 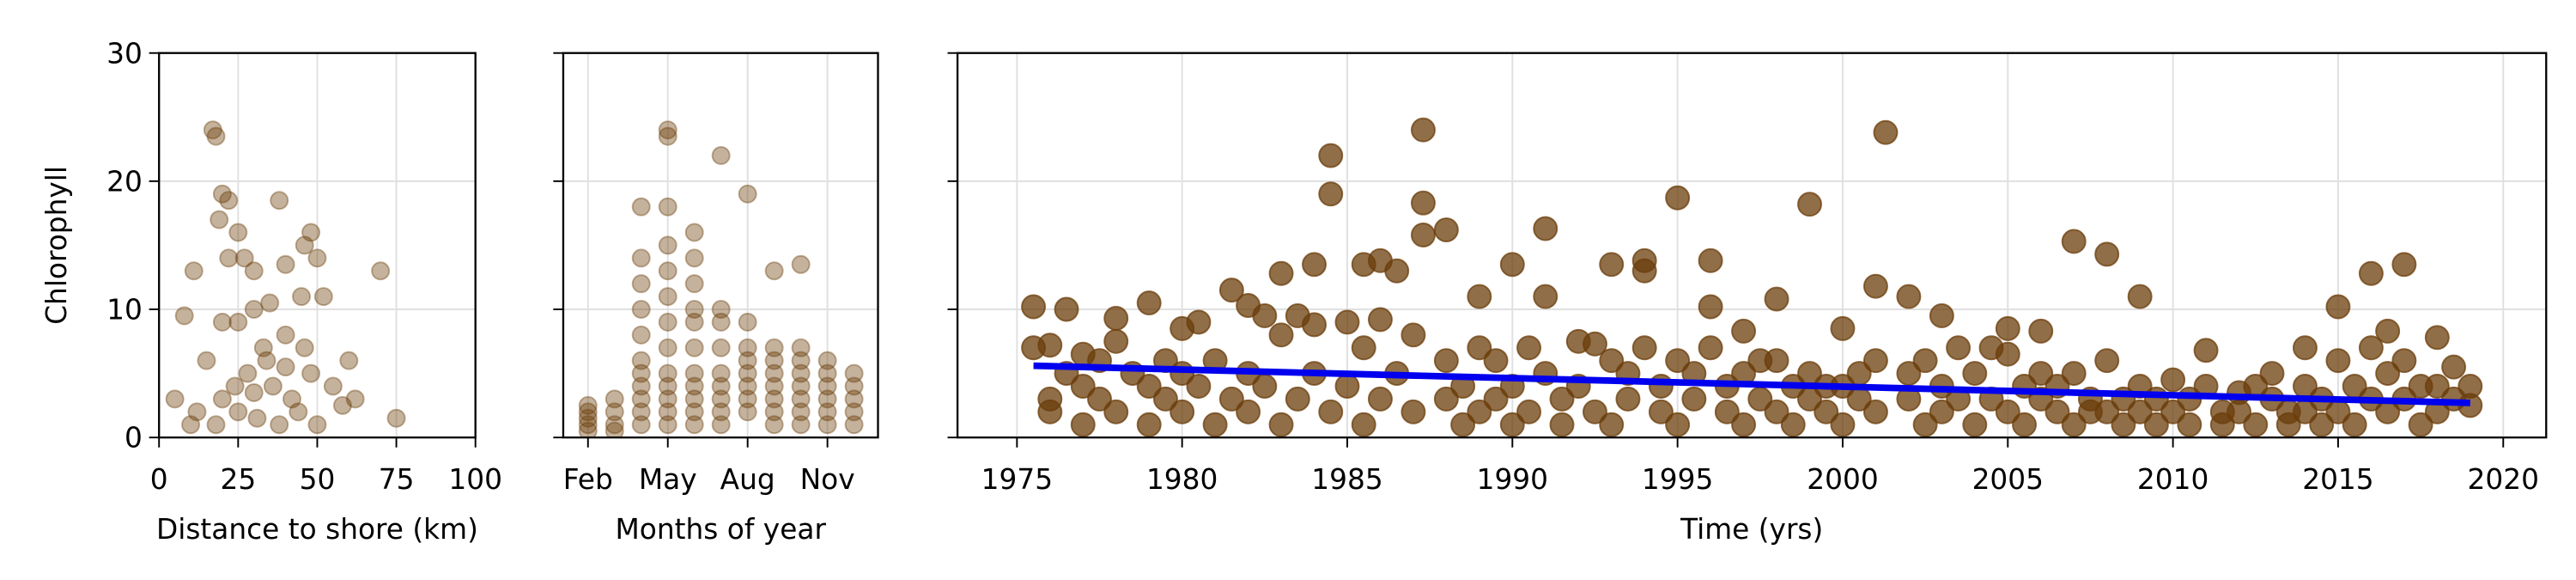 I want to click on points, so click(x=285, y=277).